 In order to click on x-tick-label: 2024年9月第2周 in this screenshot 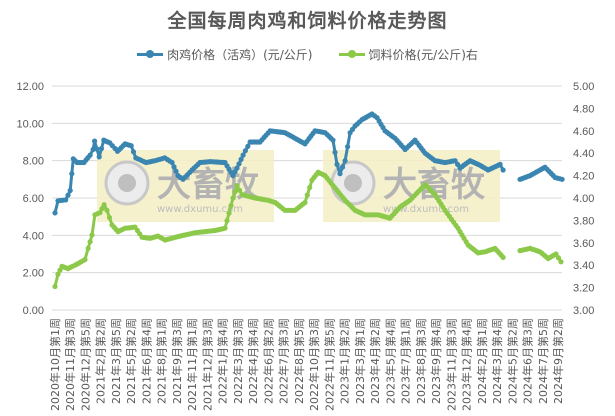, I will do `click(558, 361)`.